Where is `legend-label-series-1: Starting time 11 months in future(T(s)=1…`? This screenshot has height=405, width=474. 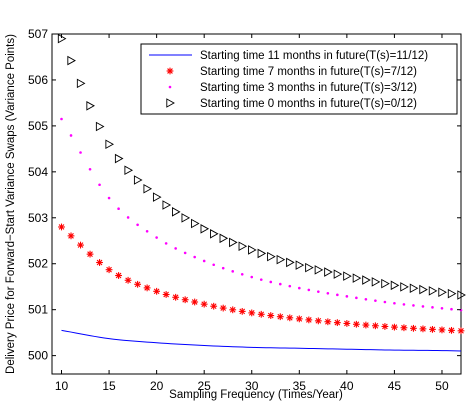
legend-label-series-1: Starting time 11 months in future(T(s)=1… is located at coordinates (314, 56).